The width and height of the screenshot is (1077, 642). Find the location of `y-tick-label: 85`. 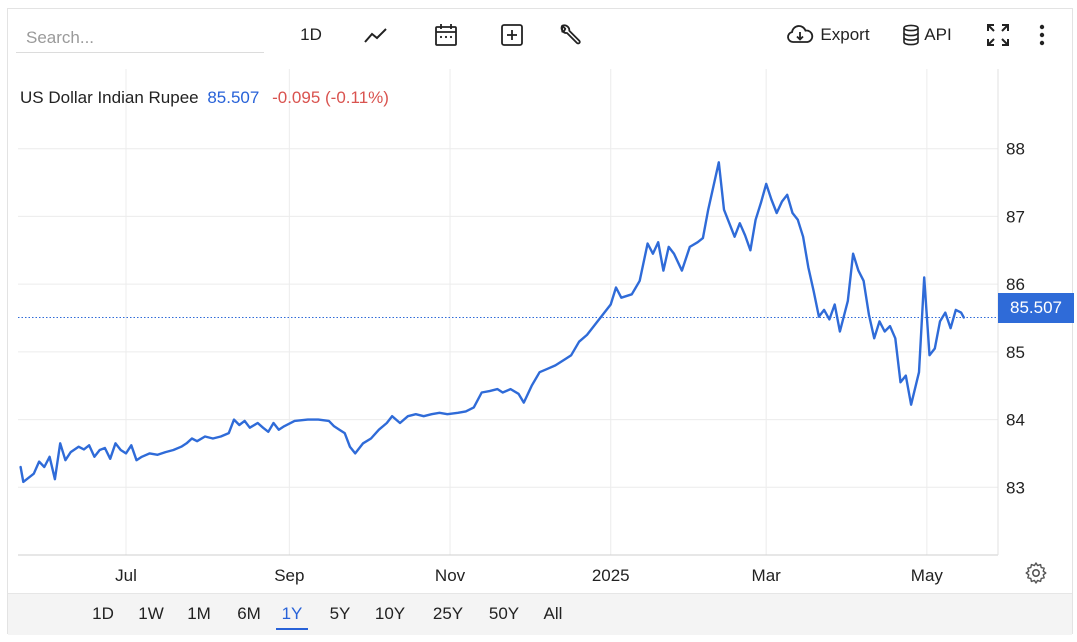

y-tick-label: 85 is located at coordinates (1015, 352).